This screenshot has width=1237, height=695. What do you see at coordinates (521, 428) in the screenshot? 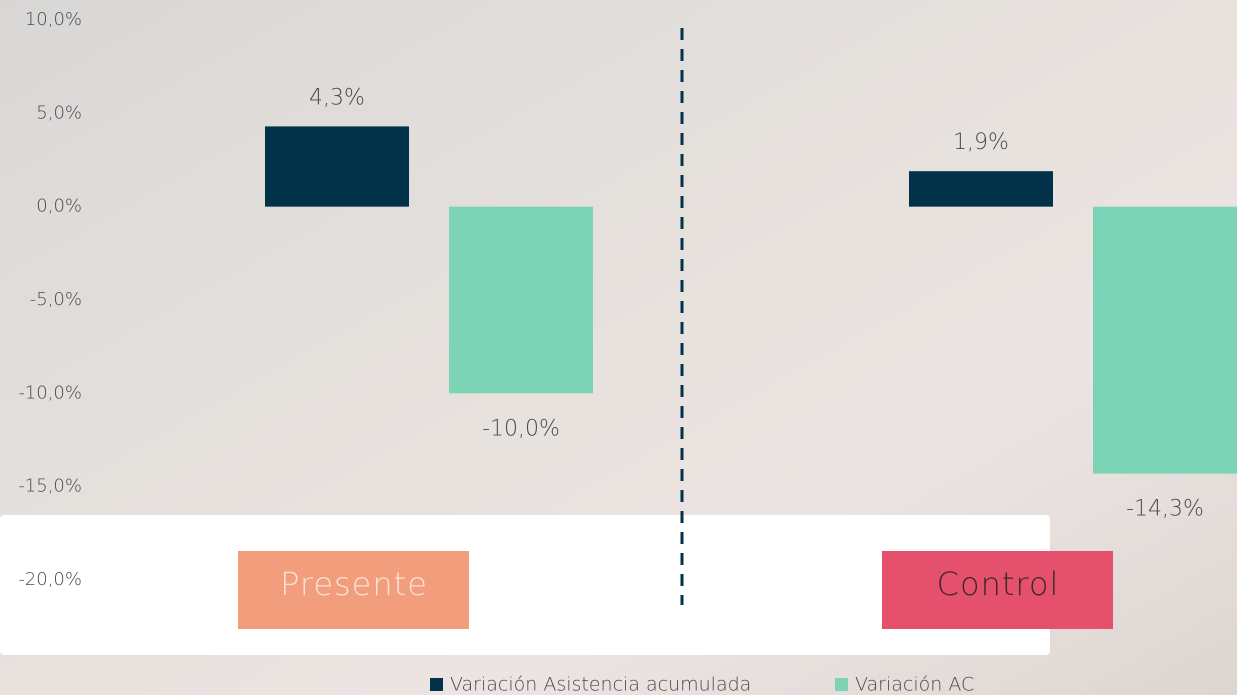
I see `value-label: -10,0%` at bounding box center [521, 428].